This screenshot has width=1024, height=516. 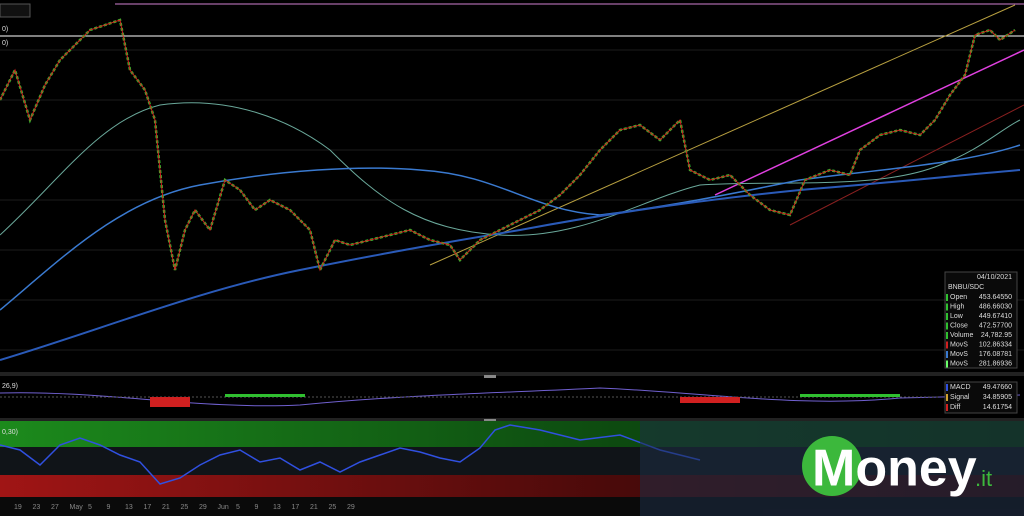 What do you see at coordinates (995, 316) in the screenshot?
I see `info-value: 449.67410` at bounding box center [995, 316].